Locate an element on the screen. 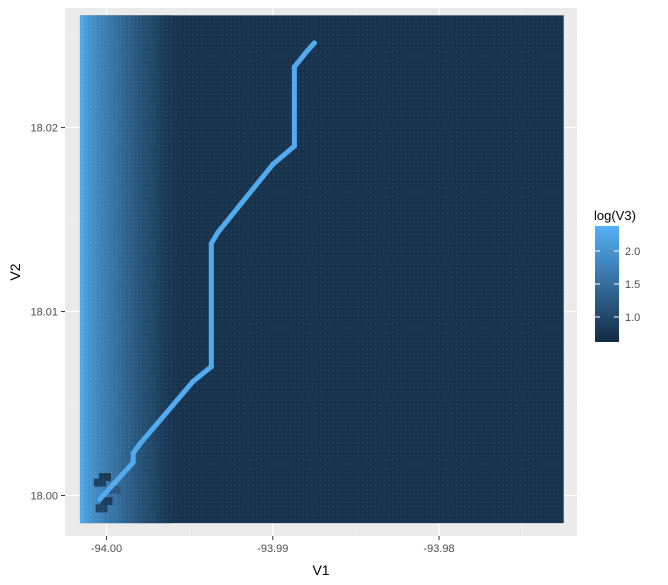 The width and height of the screenshot is (668, 585). legend-ticks: 1.0 1.5 2.0 is located at coordinates (617, 285).